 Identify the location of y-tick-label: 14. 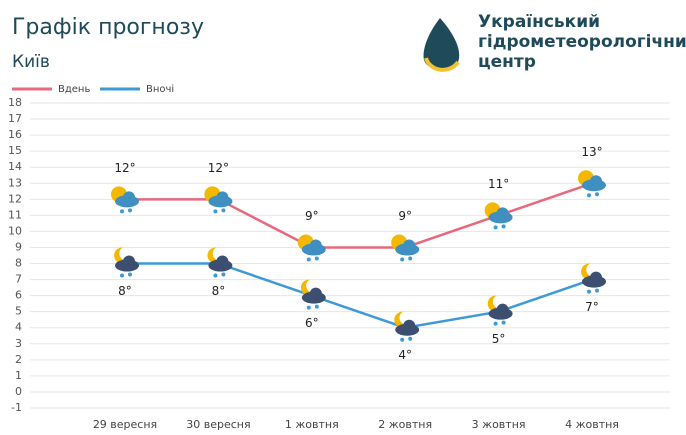
(15, 166).